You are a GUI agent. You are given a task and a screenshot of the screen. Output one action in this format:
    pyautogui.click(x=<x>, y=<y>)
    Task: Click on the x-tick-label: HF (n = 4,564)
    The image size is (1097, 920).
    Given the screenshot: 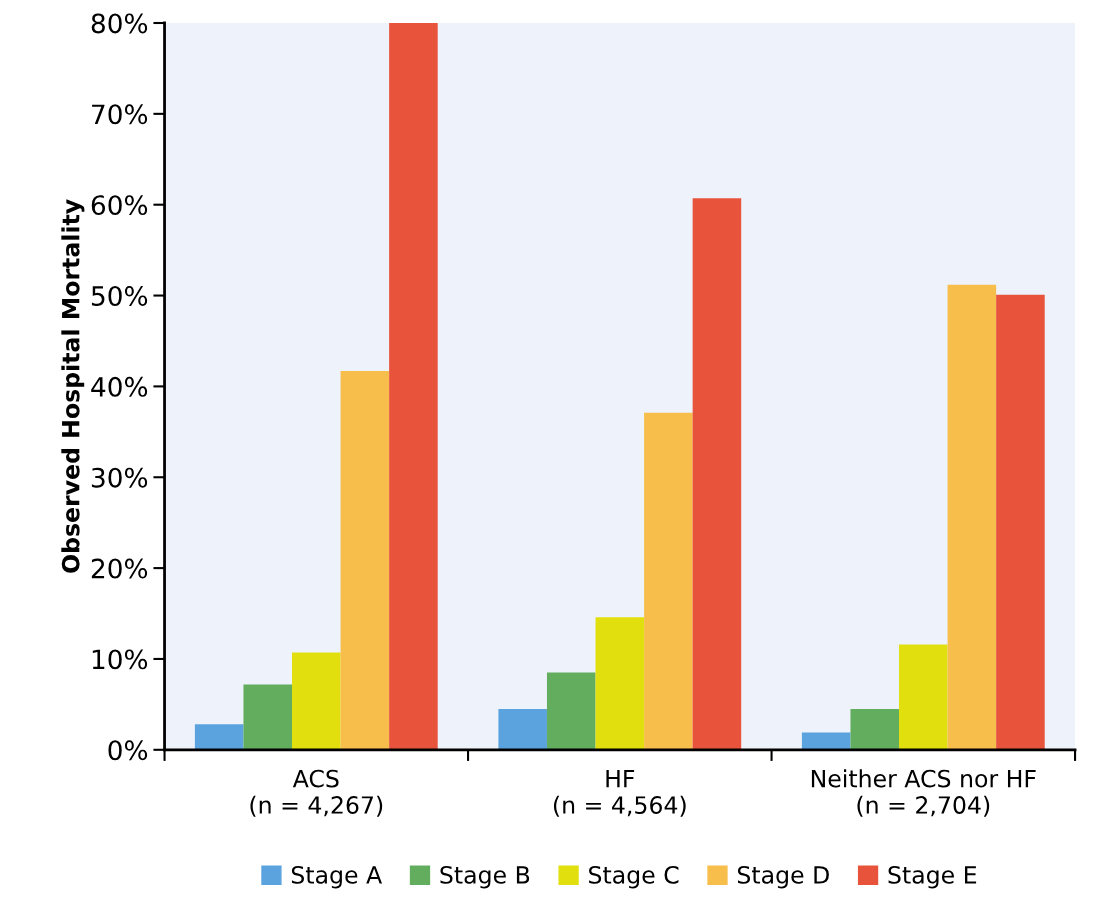 What is the action you would take?
    pyautogui.click(x=619, y=793)
    